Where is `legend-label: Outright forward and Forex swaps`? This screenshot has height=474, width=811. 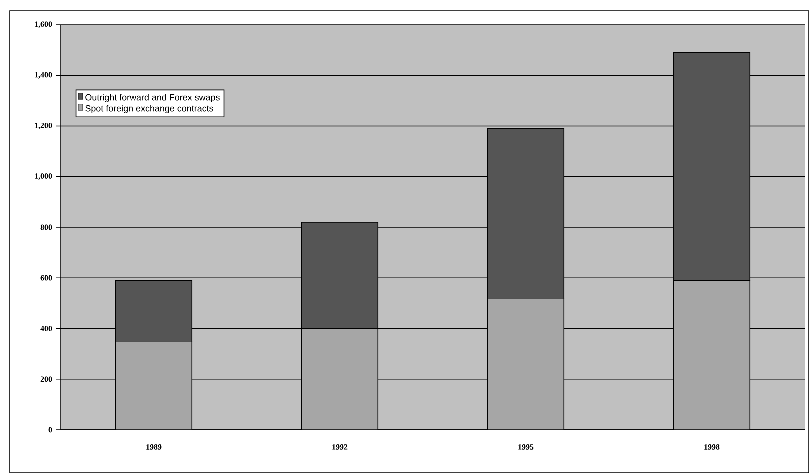
legend-label: Outright forward and Forex swaps is located at coordinates (153, 98).